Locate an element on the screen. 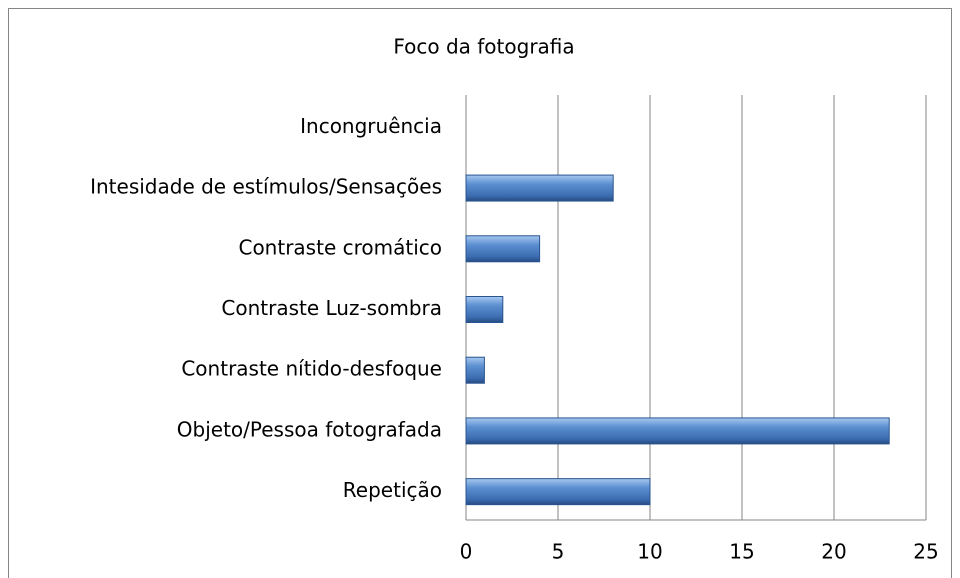  y-tick-label: Objeto/Pessoa fotografada is located at coordinates (309, 429).